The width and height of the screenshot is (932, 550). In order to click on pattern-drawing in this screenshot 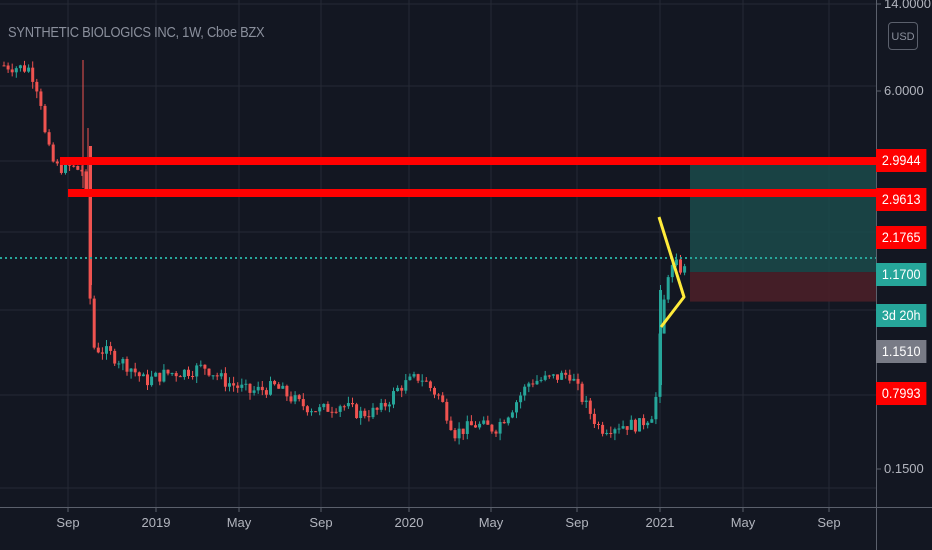, I will do `click(671, 272)`.